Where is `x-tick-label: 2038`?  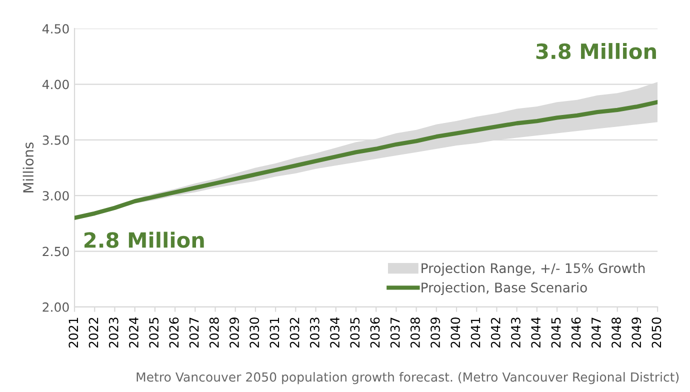 x-tick-label: 2038 is located at coordinates (415, 333).